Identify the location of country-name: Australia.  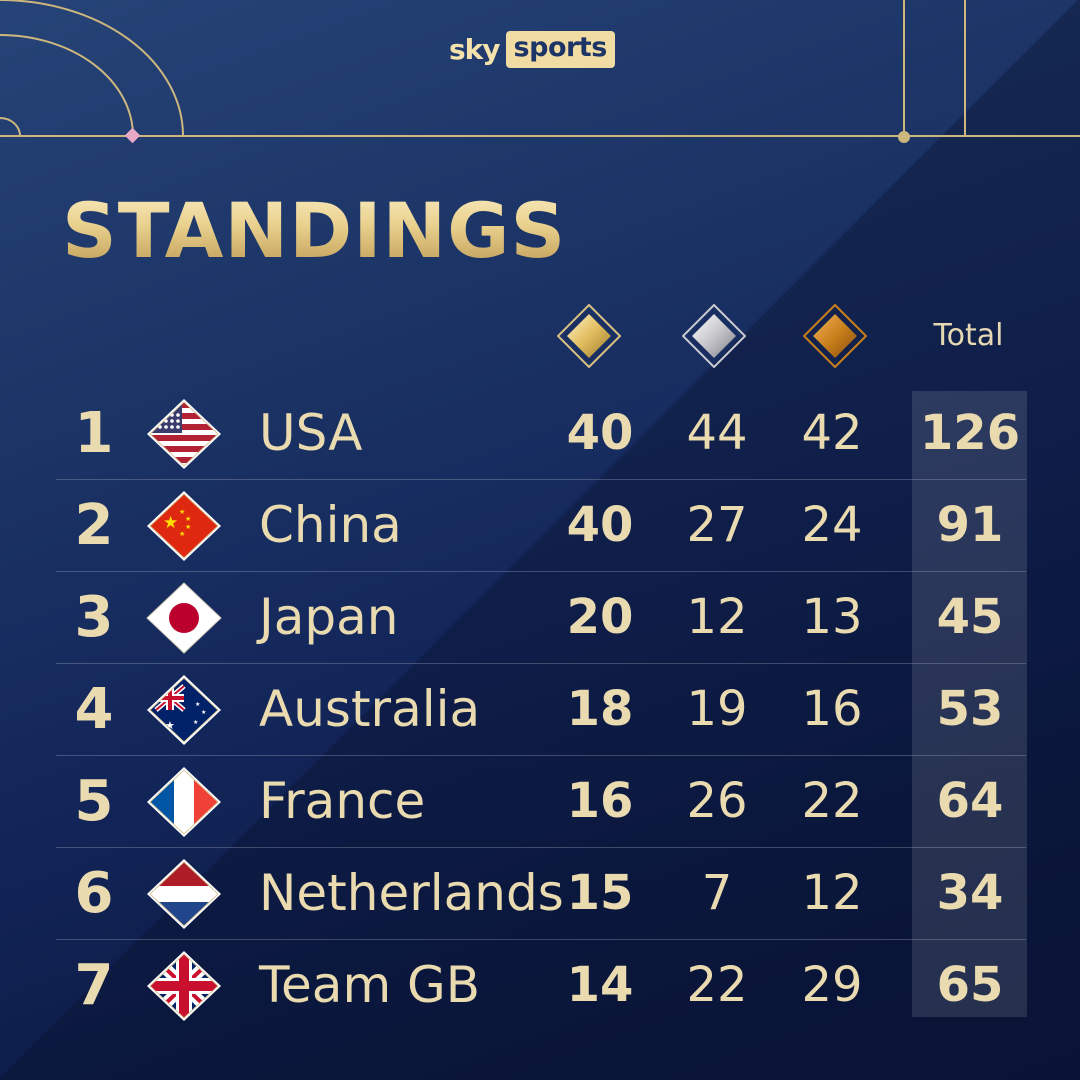
(370, 709).